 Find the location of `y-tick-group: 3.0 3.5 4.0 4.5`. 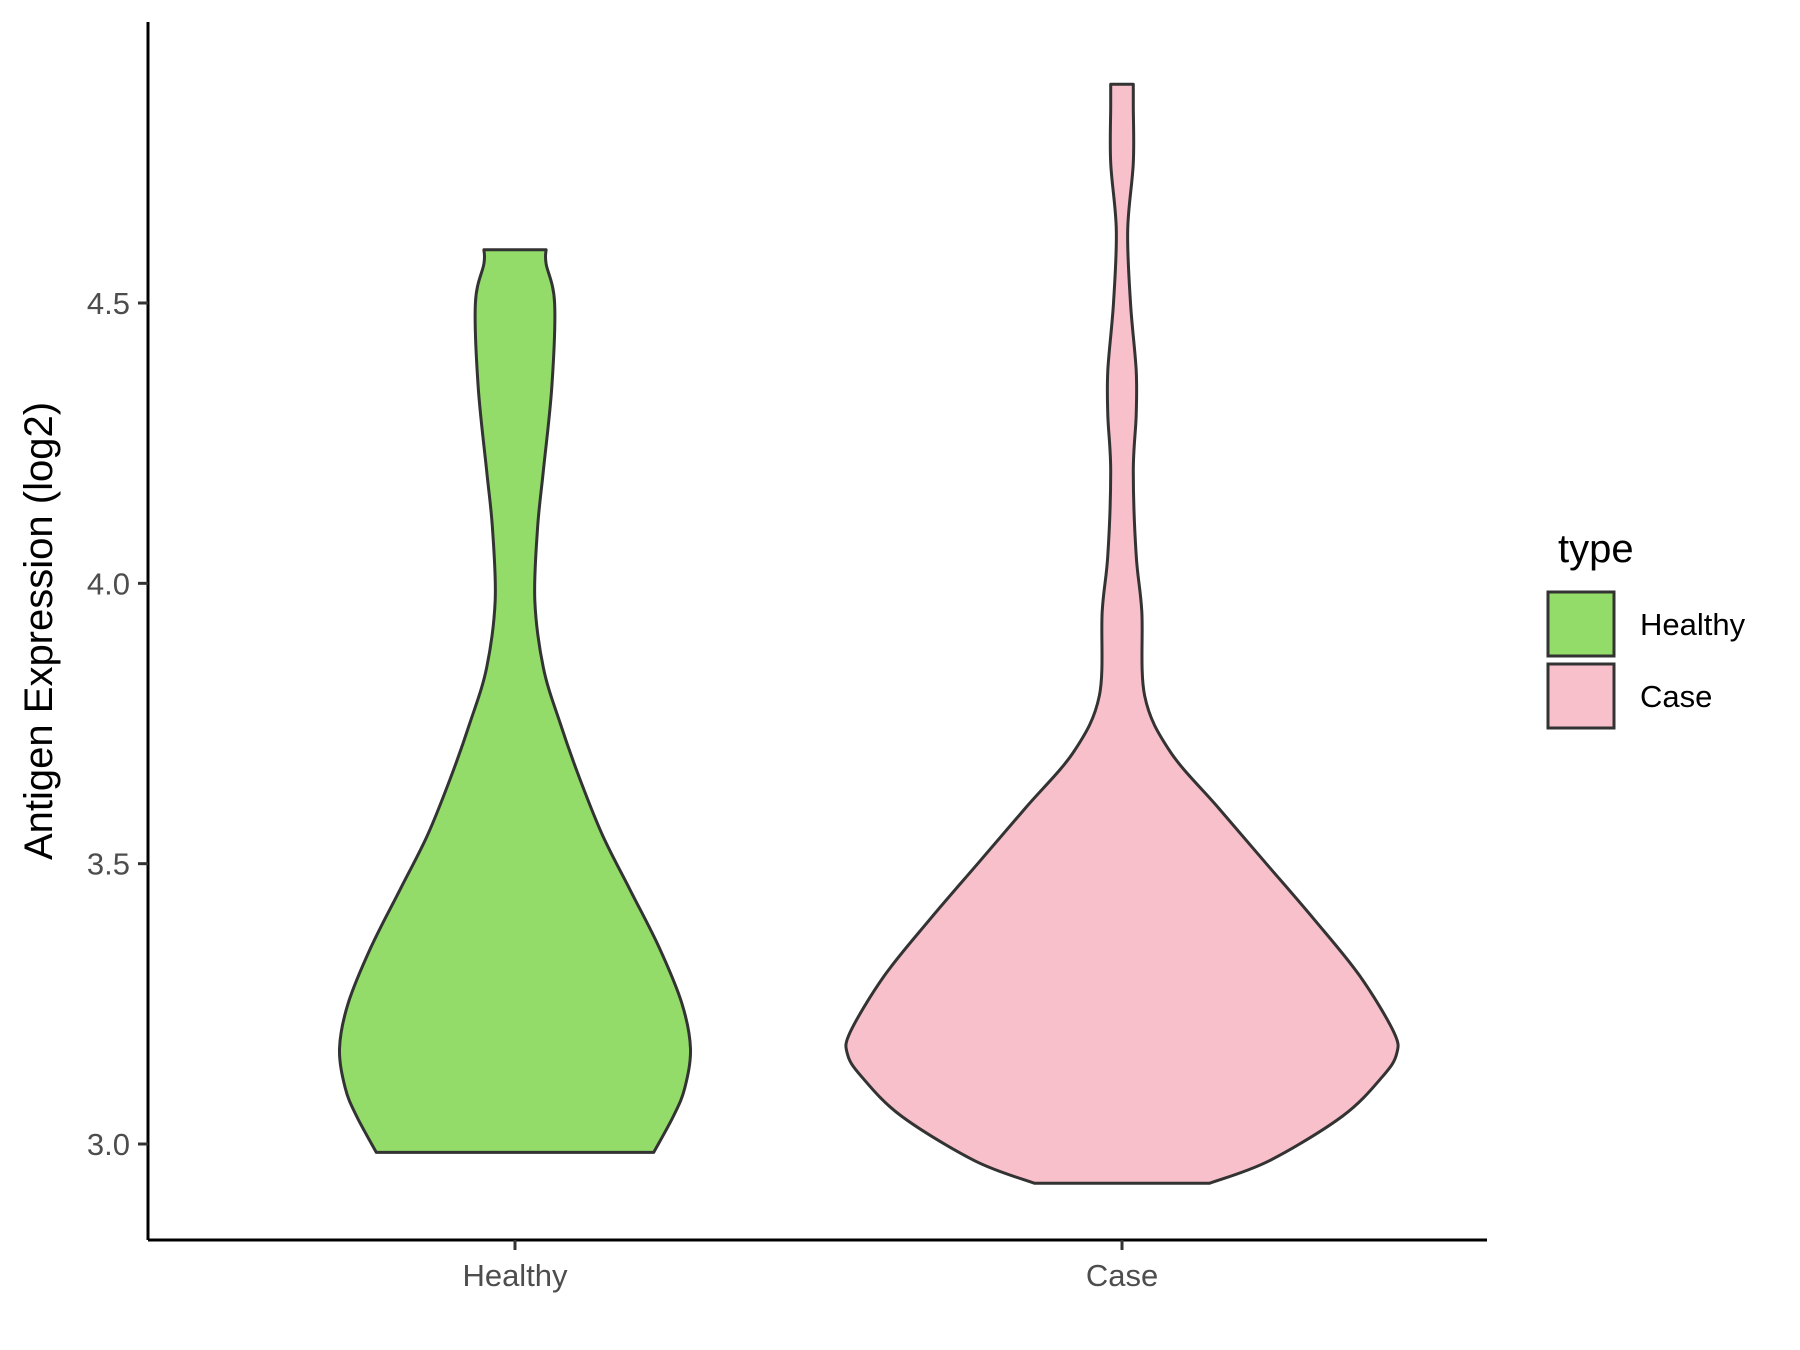

y-tick-group: 3.0 3.5 4.0 4.5 is located at coordinates (117, 724).